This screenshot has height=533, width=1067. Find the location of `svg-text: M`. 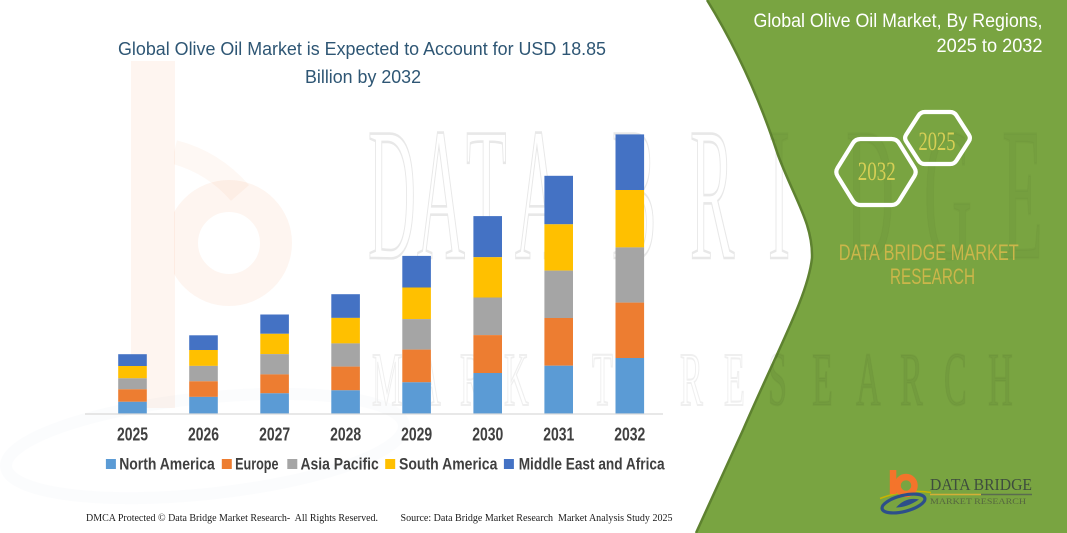

svg-text: M is located at coordinates (387, 379).